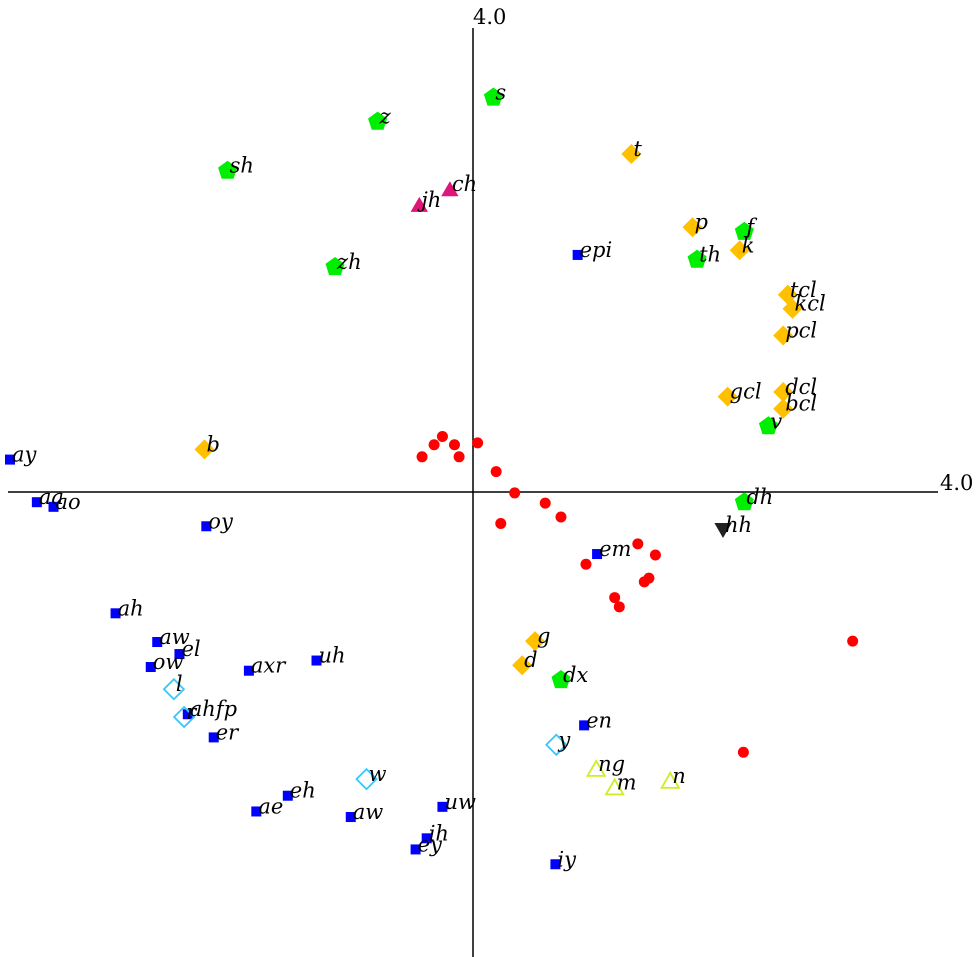 This screenshot has width=977, height=957. I want to click on point-bcl-marker, so click(783, 408).